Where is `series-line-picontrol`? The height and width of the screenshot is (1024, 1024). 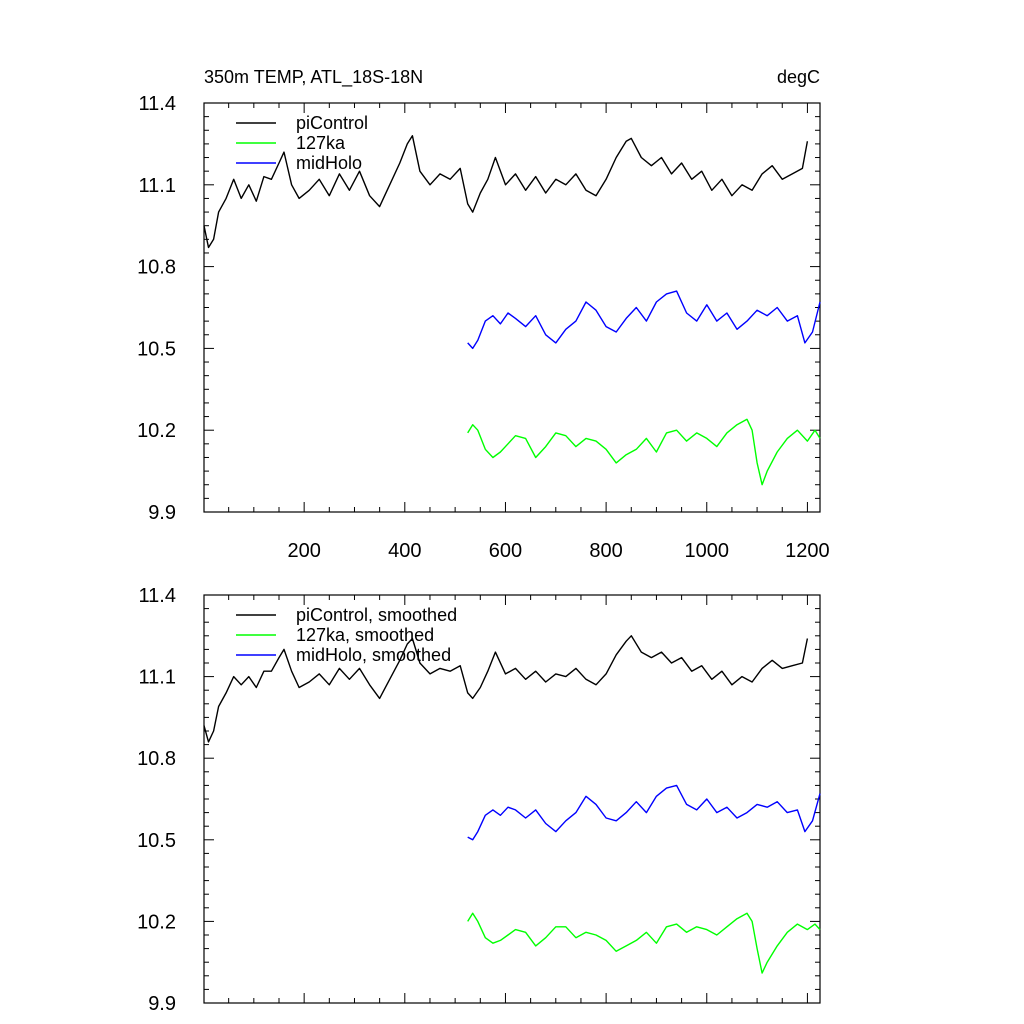 series-line-picontrol is located at coordinates (506, 191).